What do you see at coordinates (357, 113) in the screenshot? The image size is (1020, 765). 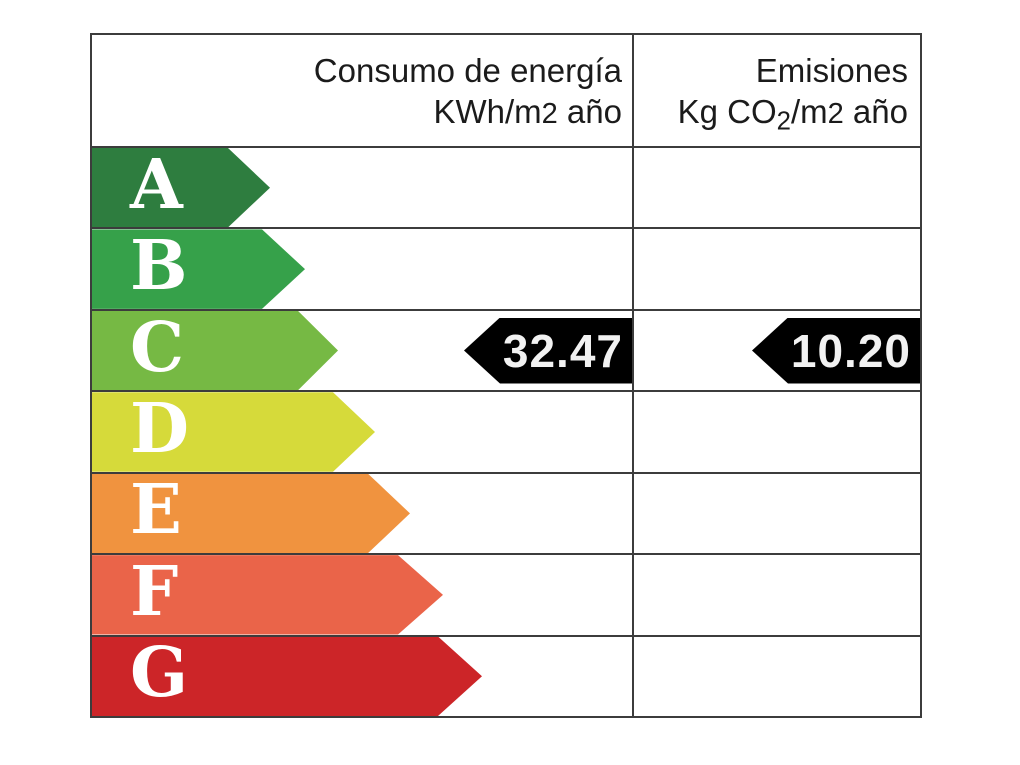 I see `consumo-header-unit: KWh/m2 año` at bounding box center [357, 113].